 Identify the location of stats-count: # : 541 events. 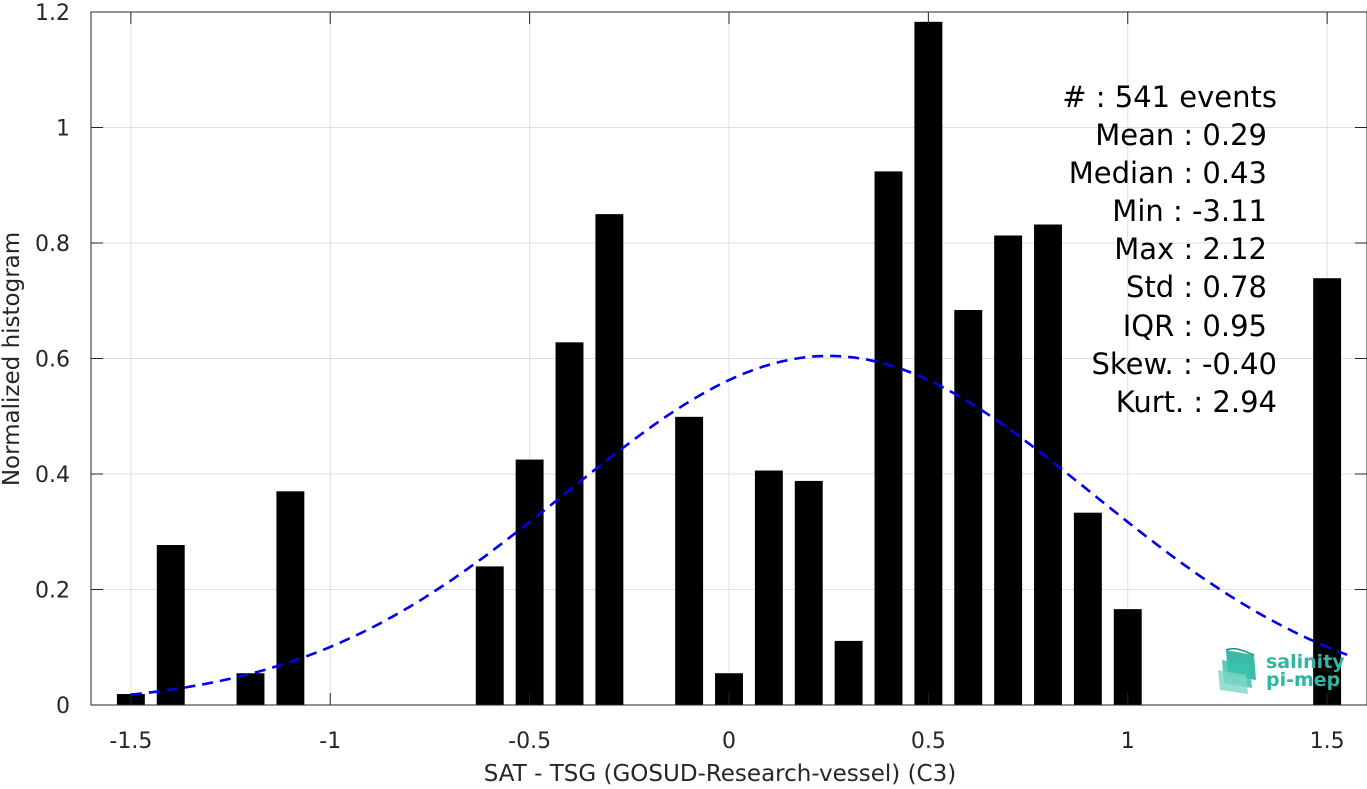
(1169, 97).